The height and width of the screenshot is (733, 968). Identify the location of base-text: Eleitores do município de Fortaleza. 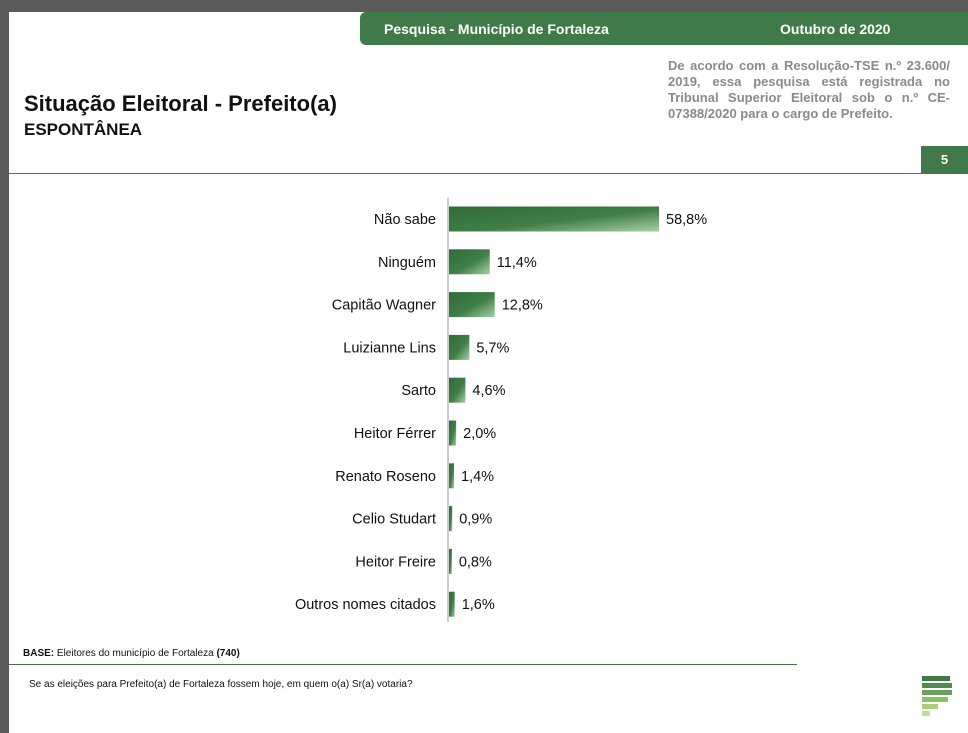
(135, 653).